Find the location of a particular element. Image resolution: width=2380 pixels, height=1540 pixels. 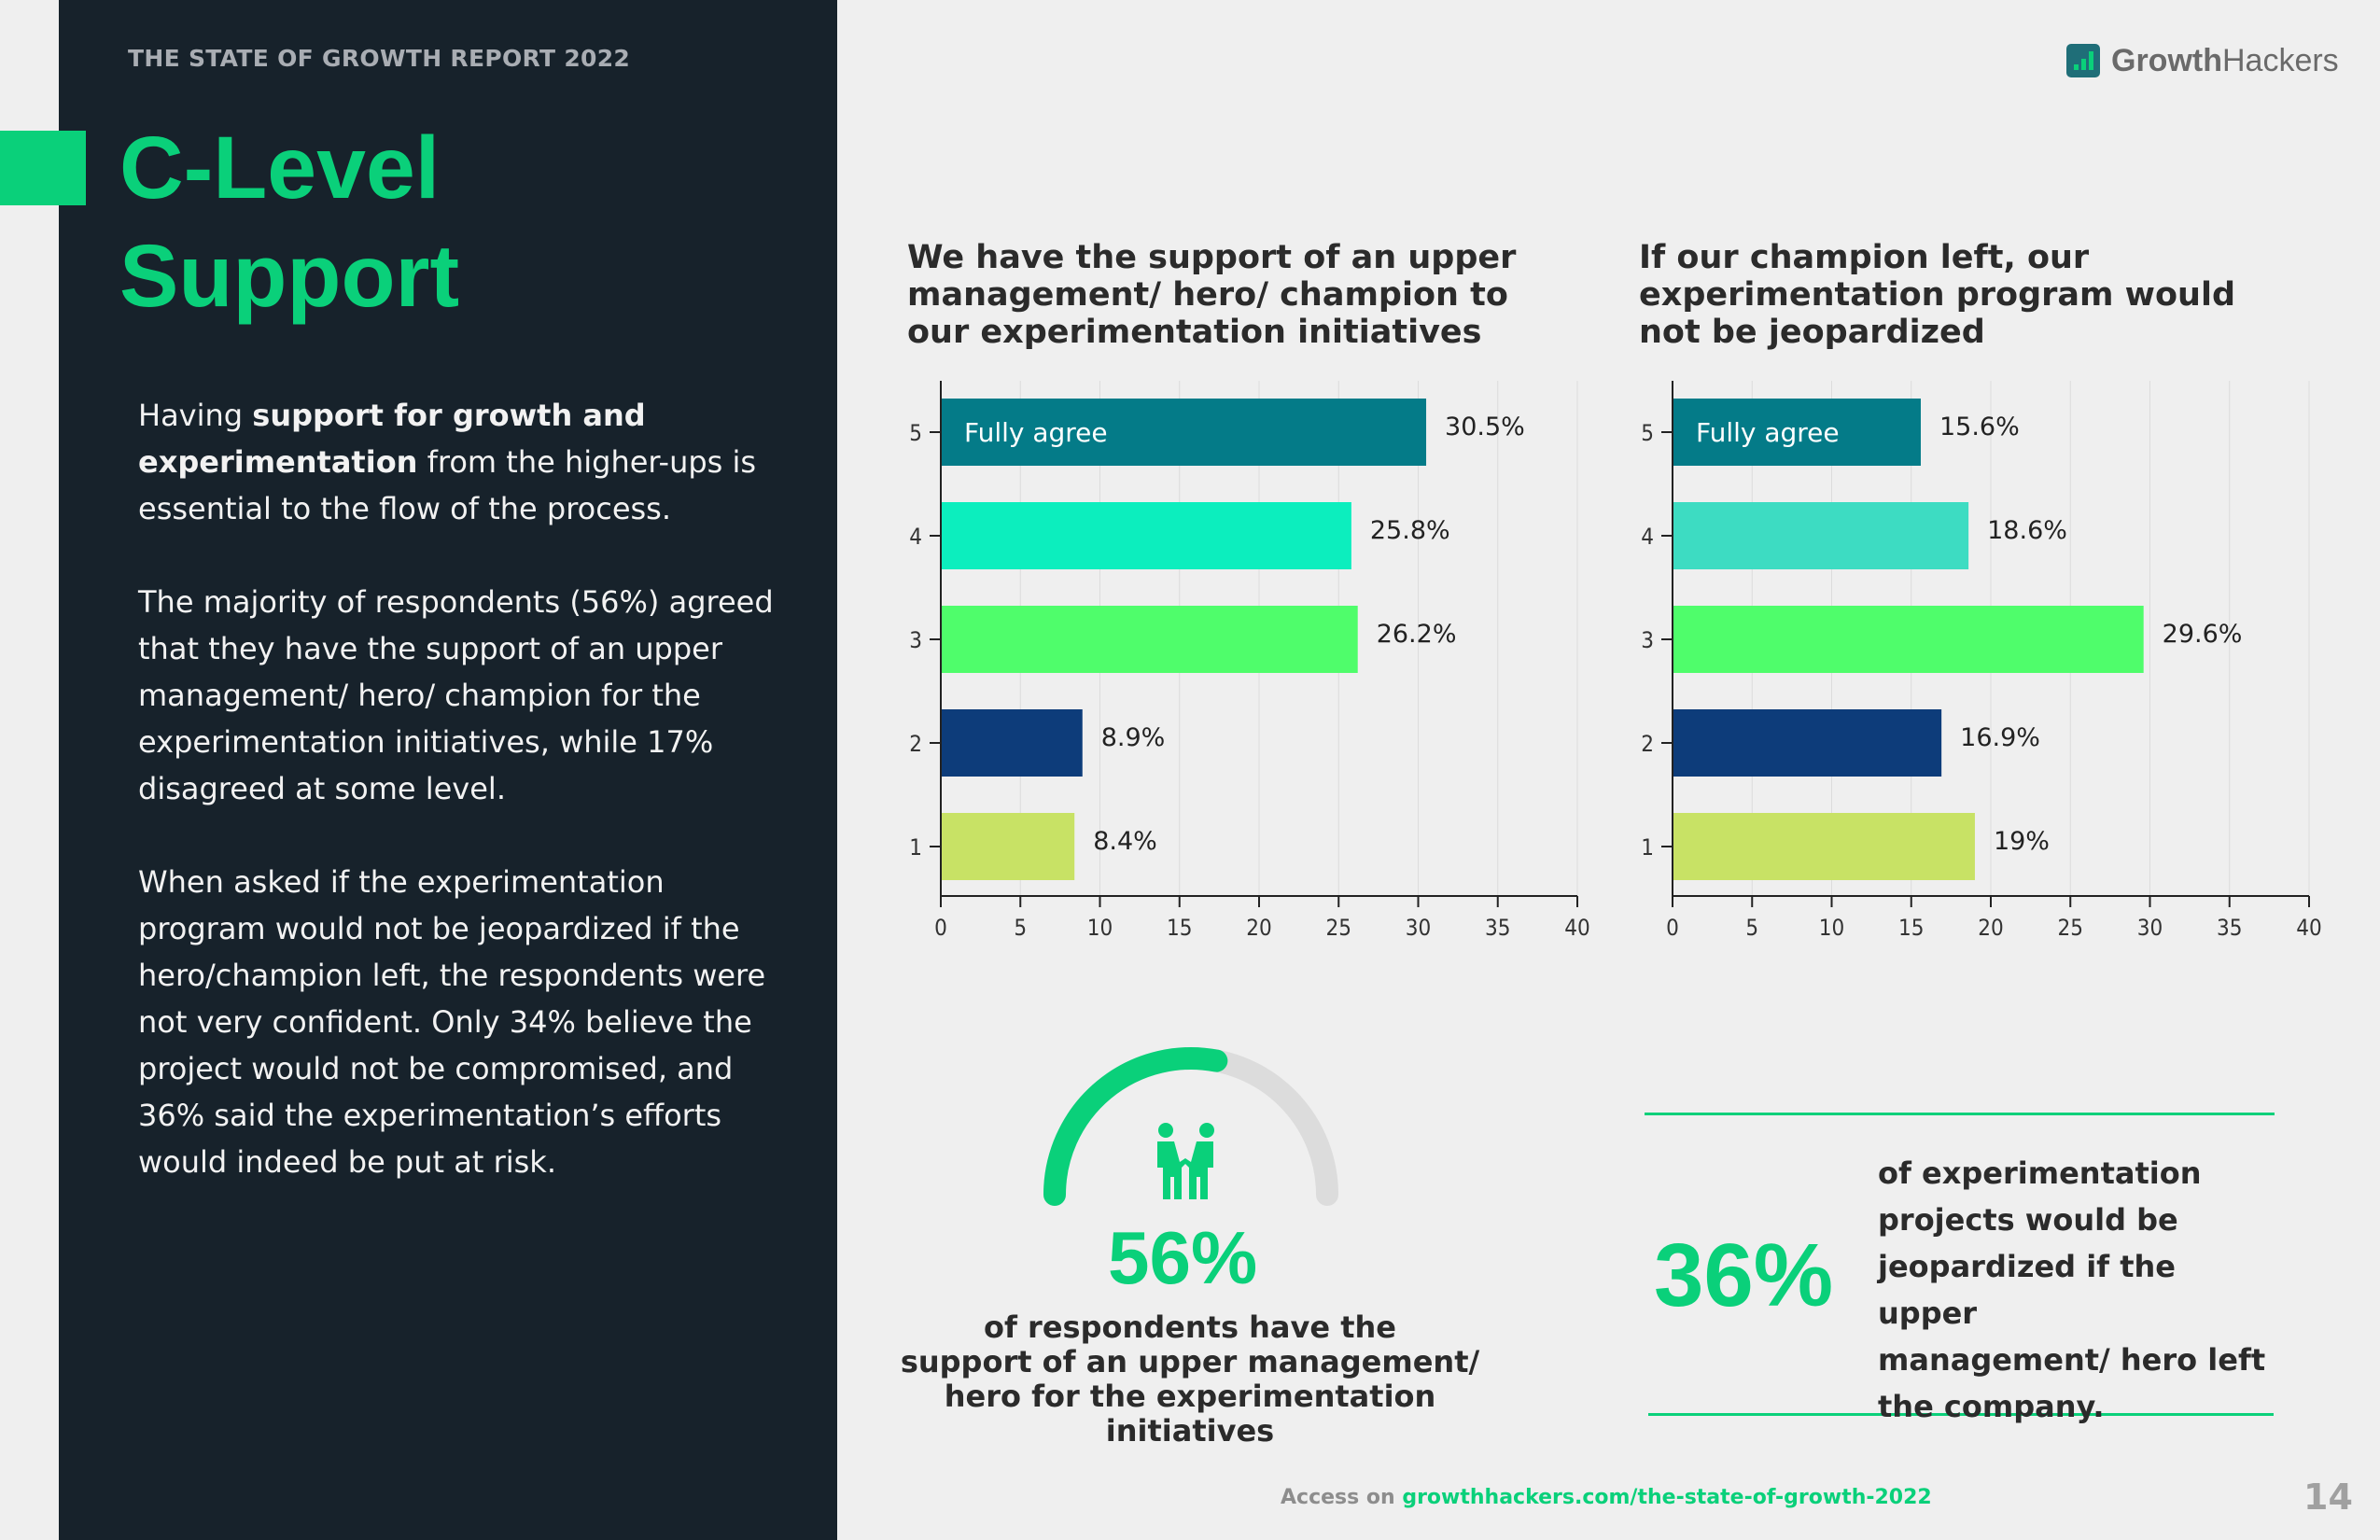

stat-36-percent: 36% is located at coordinates (1744, 1275).